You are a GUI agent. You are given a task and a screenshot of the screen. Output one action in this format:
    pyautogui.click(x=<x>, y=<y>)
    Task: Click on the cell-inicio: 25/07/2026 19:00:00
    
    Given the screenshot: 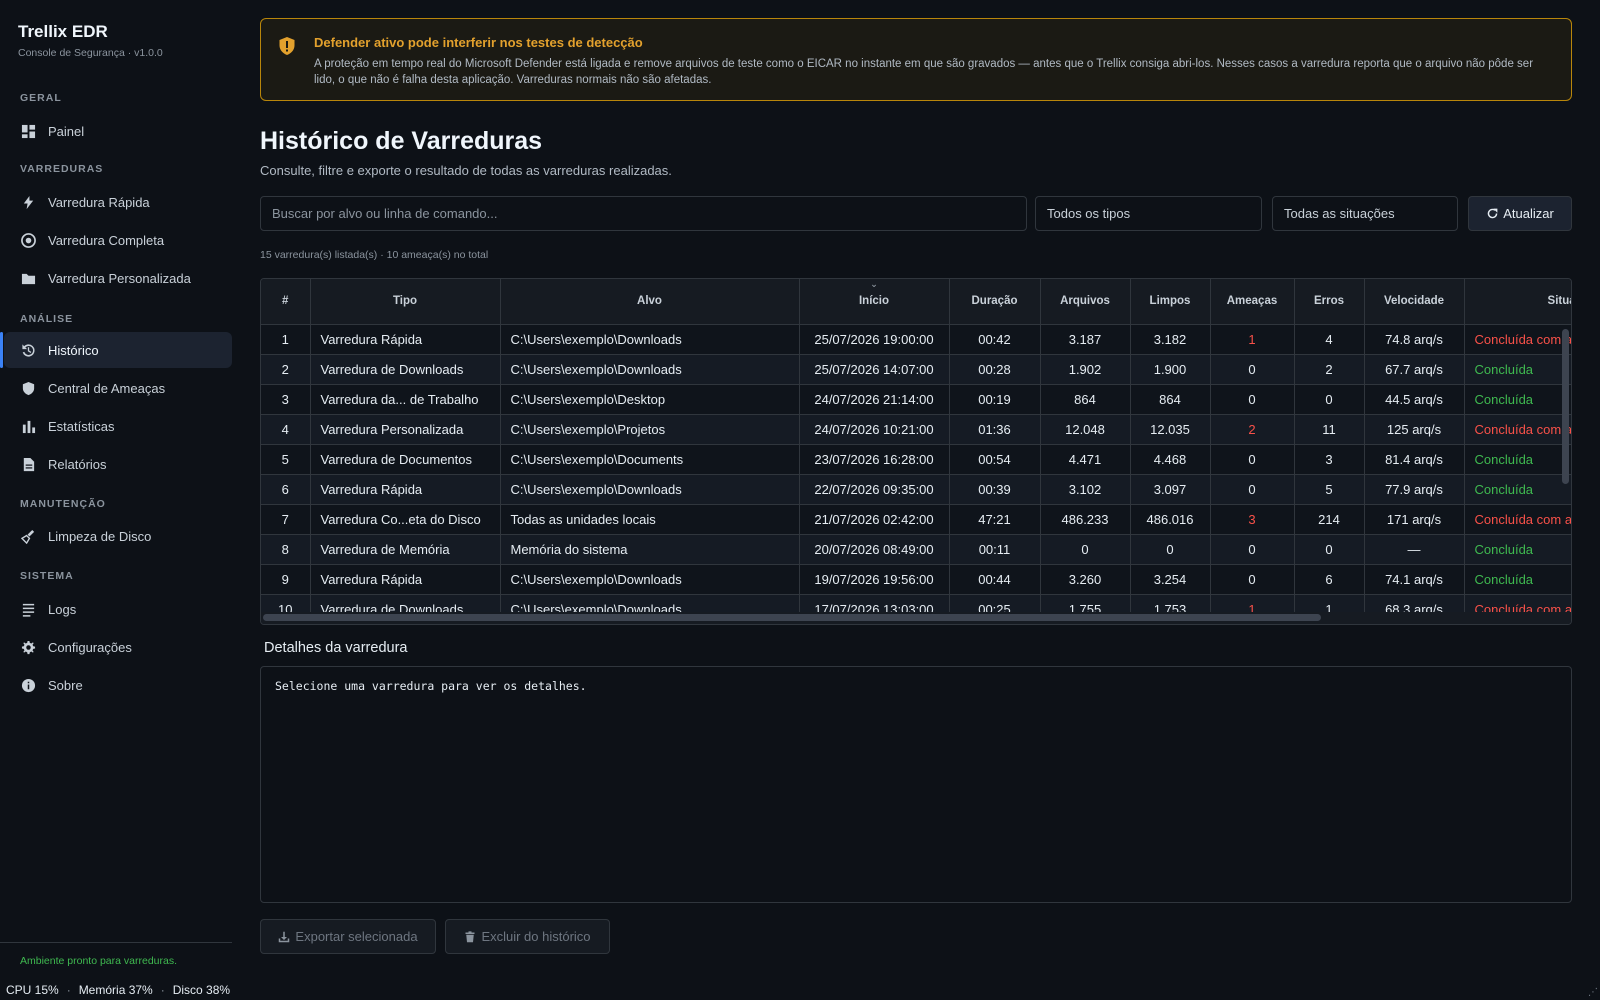 What is the action you would take?
    pyautogui.click(x=874, y=339)
    